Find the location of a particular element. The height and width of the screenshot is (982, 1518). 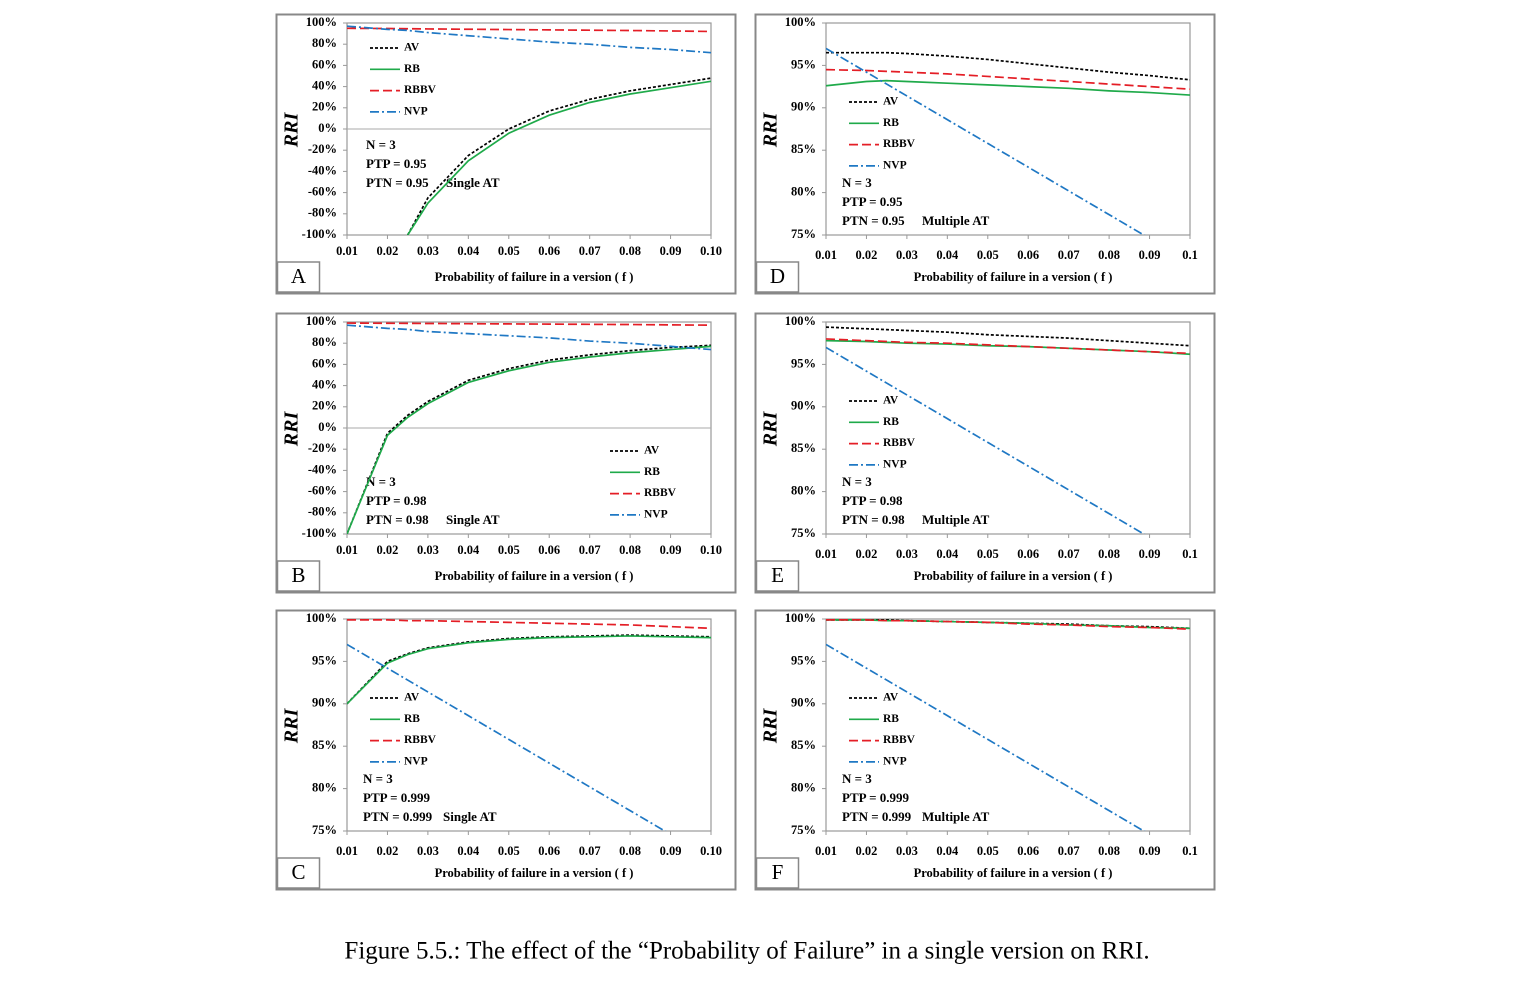

panel-letter: D is located at coordinates (777, 276).